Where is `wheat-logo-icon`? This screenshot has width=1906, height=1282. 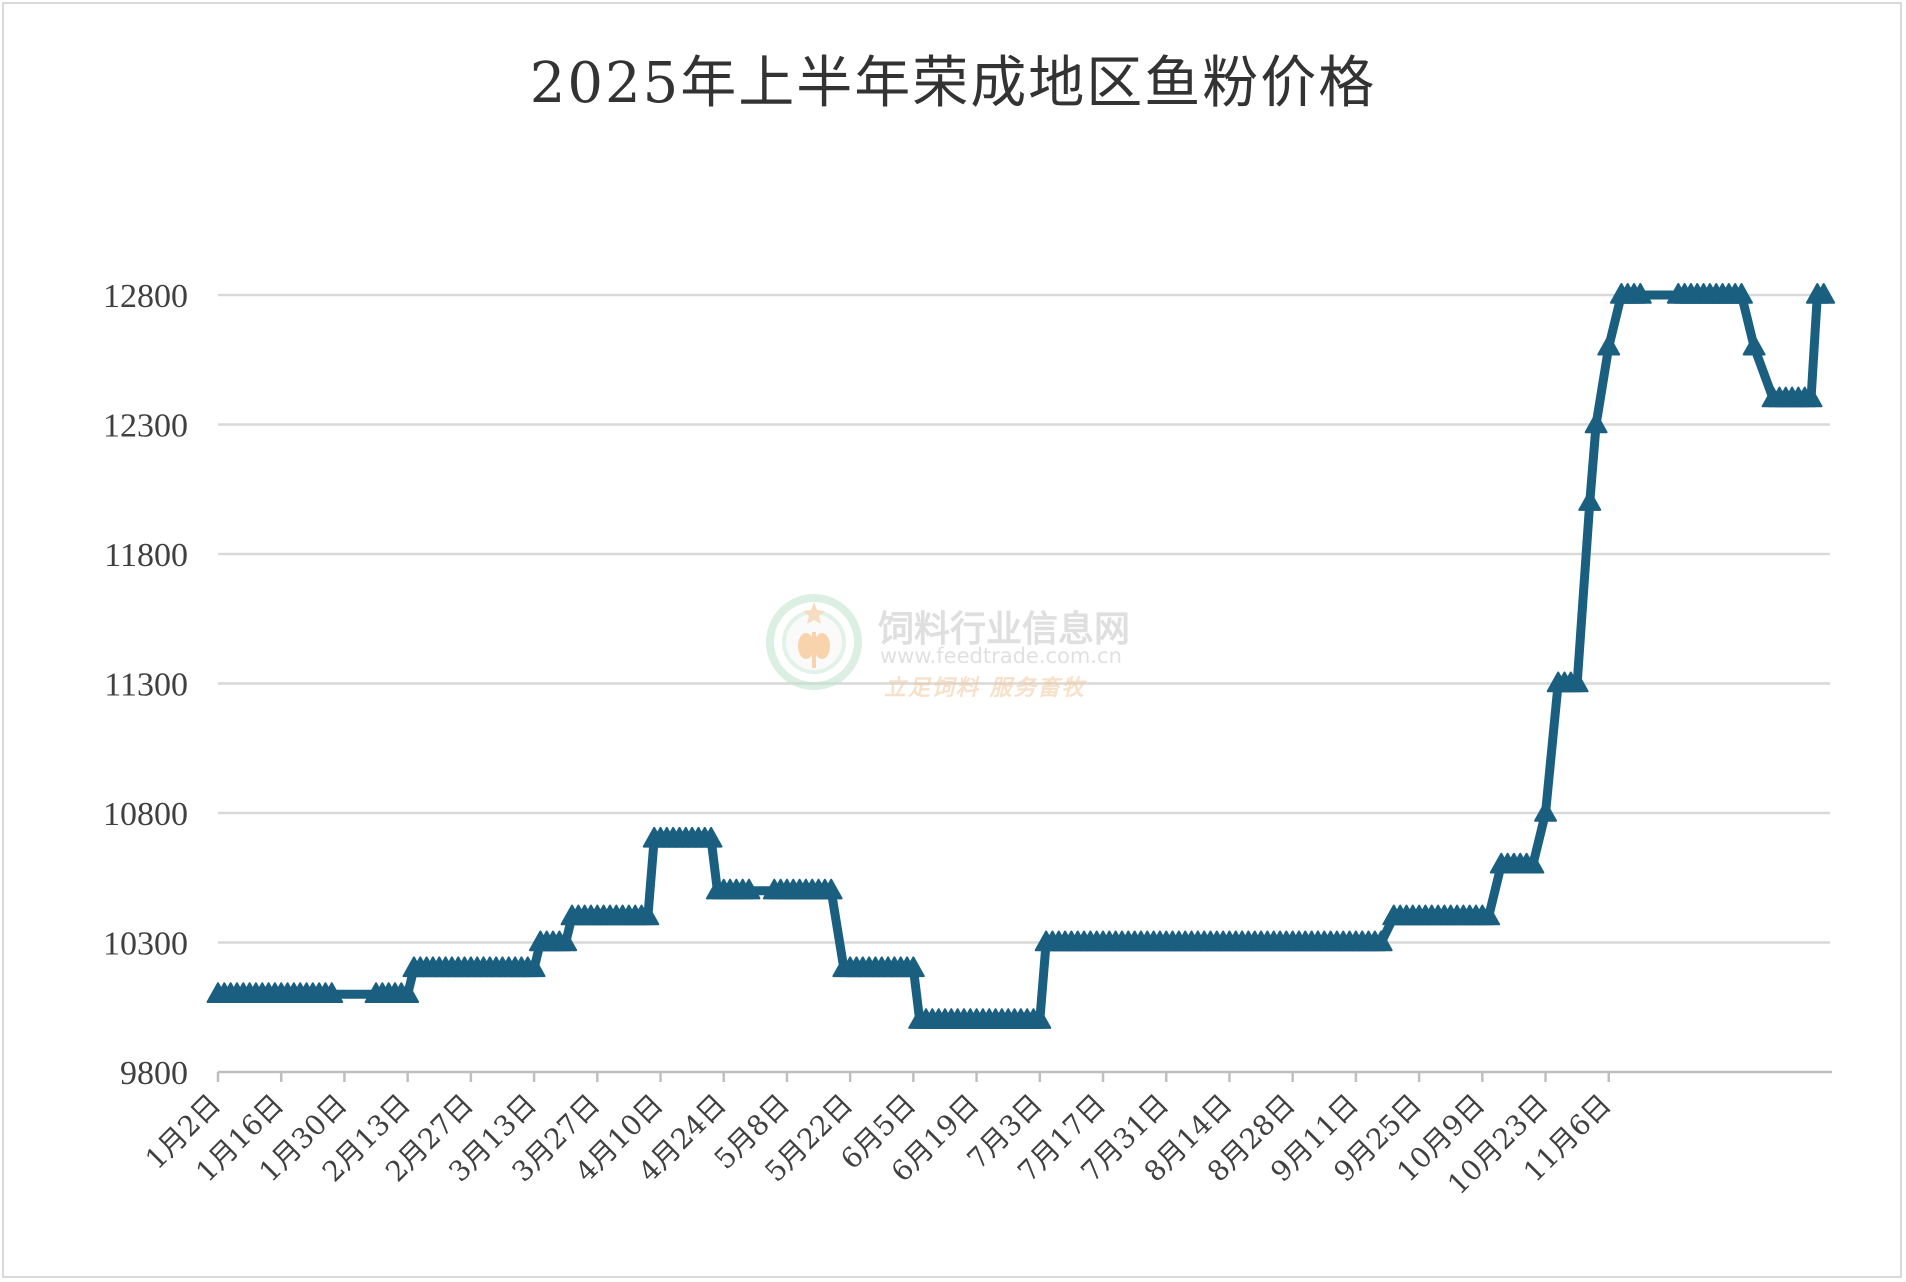 wheat-logo-icon is located at coordinates (814, 642).